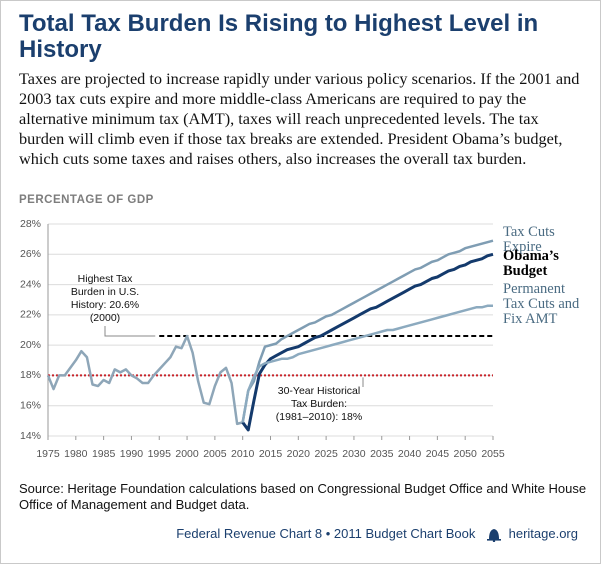 The image size is (601, 564). Describe the element at coordinates (529, 239) in the screenshot. I see `series-label: Tax Cuts Expire` at that location.